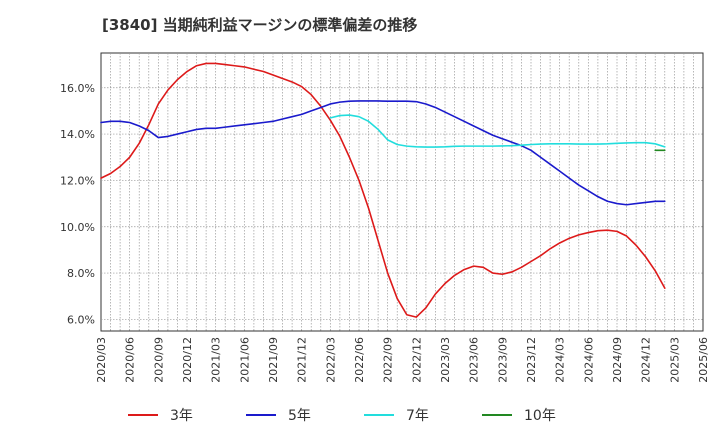  Describe the element at coordinates (77, 204) in the screenshot. I see `y-axis-tick-labels: 6.0% 8.0% 10.0% 12.0% 14.0% 16.0%` at that location.